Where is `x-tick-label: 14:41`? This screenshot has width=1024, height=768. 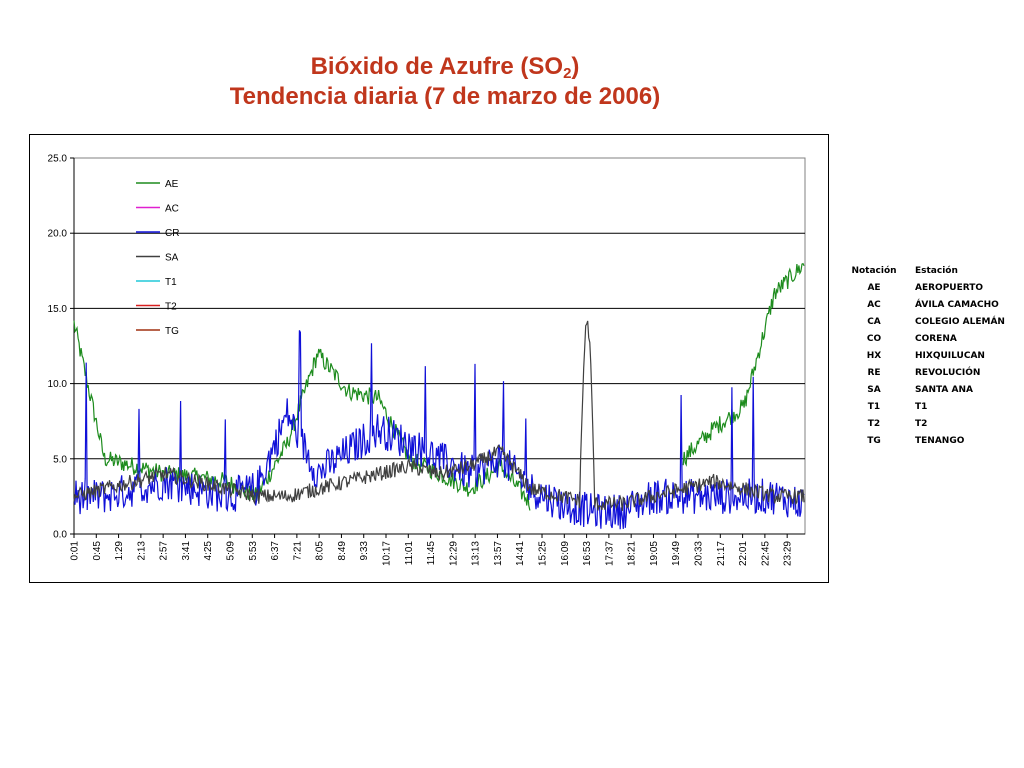 x-tick-label: 14:41 is located at coordinates (520, 553).